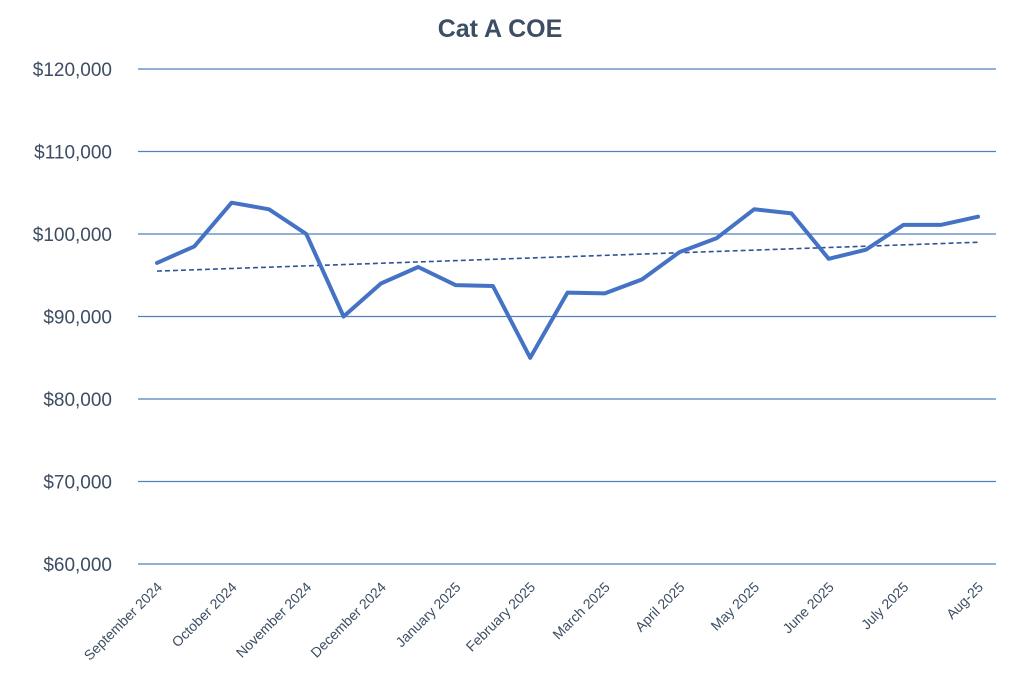 The image size is (1024, 688). What do you see at coordinates (203, 614) in the screenshot?
I see `x-tick-label: October 2024` at bounding box center [203, 614].